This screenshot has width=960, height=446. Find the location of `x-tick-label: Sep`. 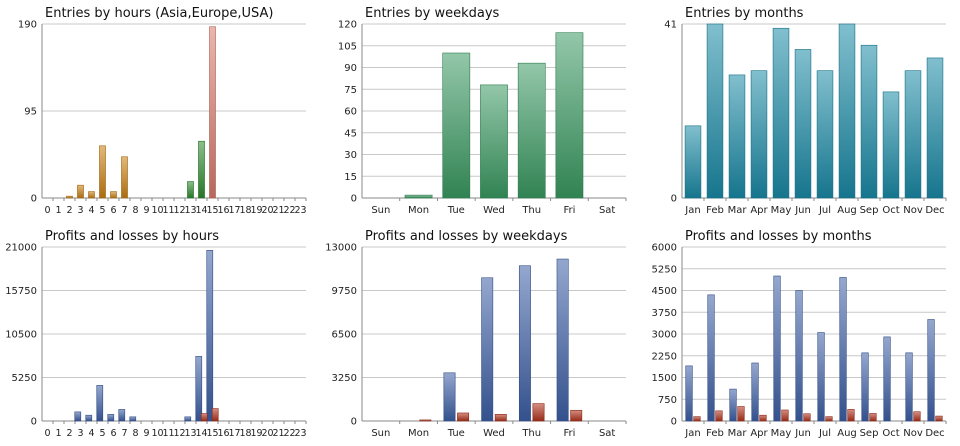

x-tick-label: Sep is located at coordinates (869, 210).